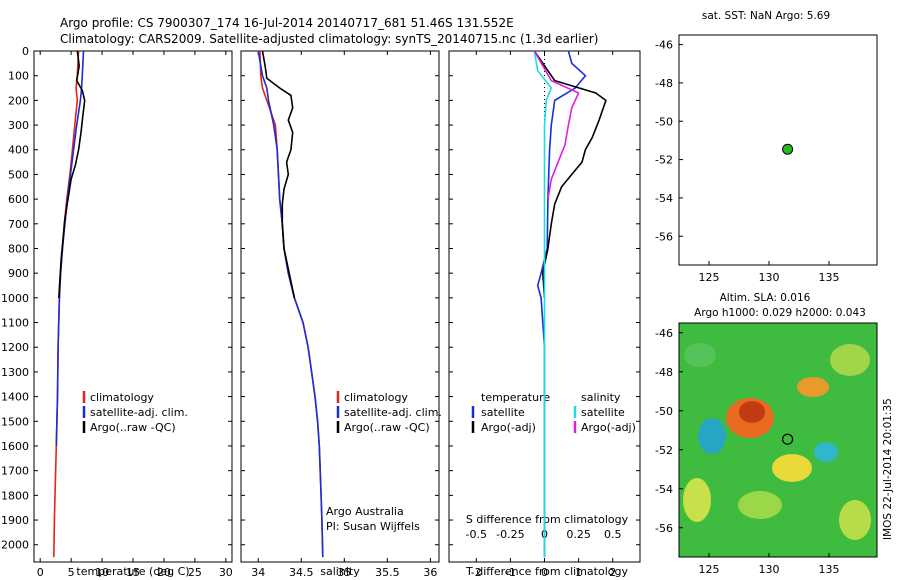  I want to click on difference-xlabel: T difference from climatology, so click(546, 571).